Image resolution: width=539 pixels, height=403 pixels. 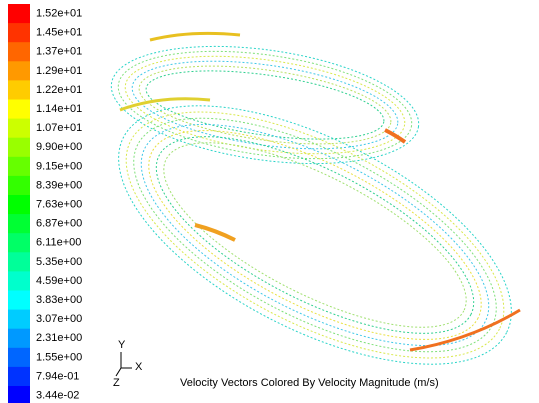 What do you see at coordinates (59, 357) in the screenshot?
I see `legend-label: 1.55e+00` at bounding box center [59, 357].